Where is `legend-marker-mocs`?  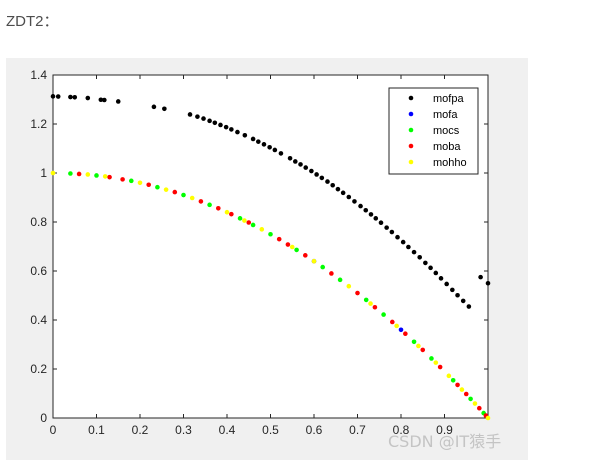 legend-marker-mocs is located at coordinates (411, 130).